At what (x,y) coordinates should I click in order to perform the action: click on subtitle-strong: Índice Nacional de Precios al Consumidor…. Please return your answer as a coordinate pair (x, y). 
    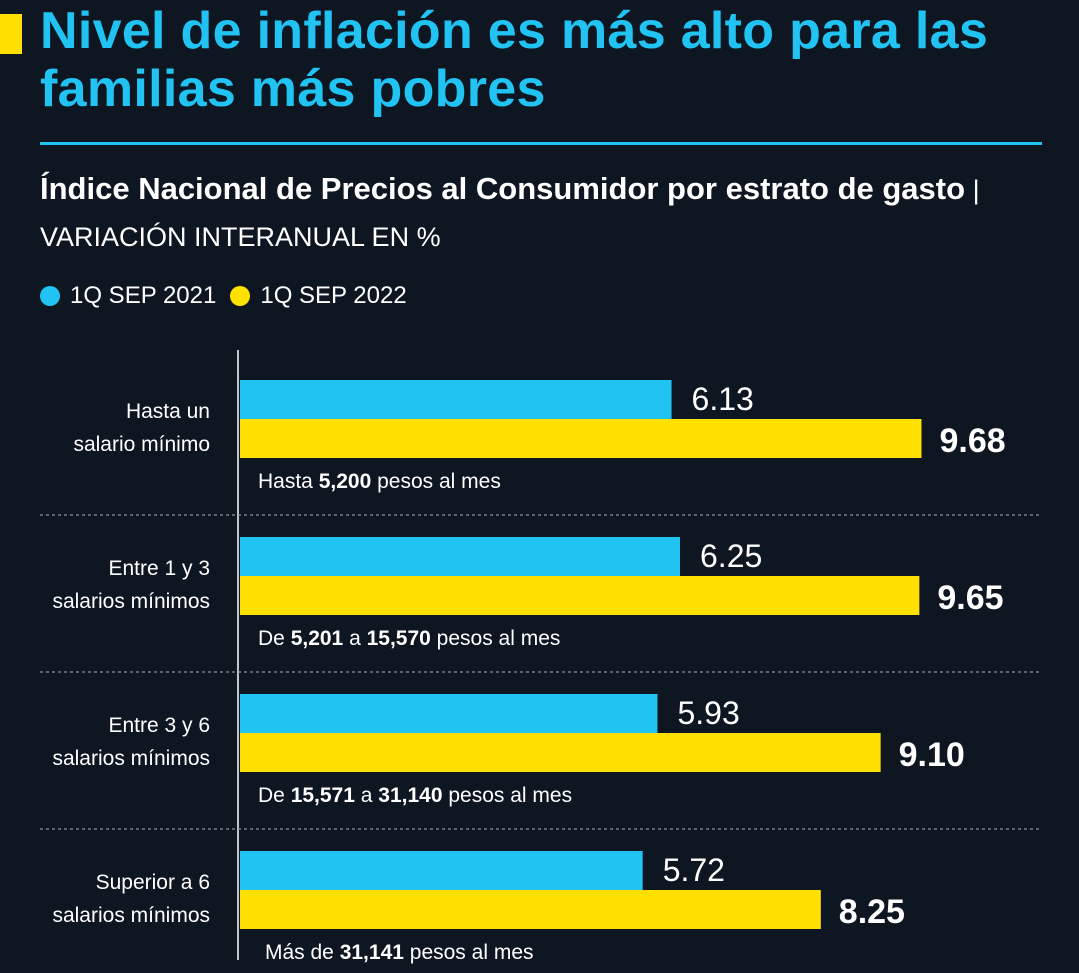
    Looking at the image, I should click on (503, 188).